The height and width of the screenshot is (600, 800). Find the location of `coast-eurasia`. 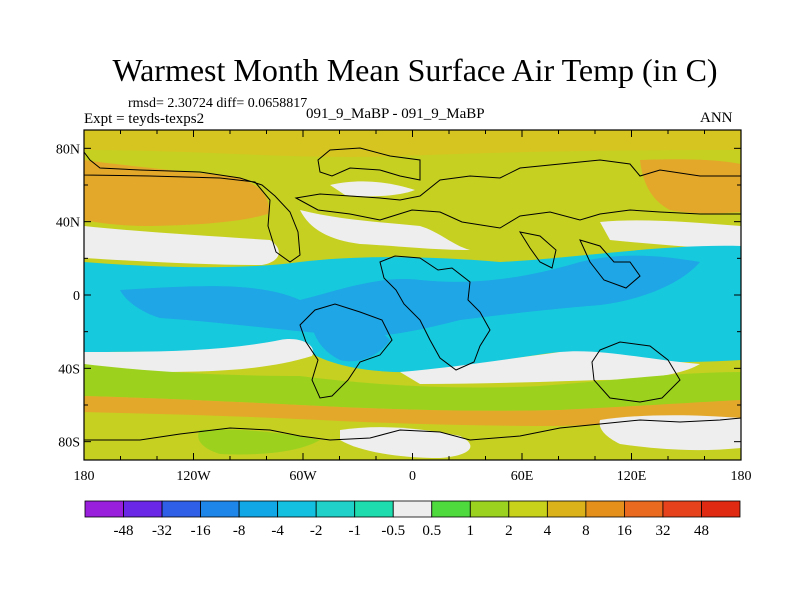

coast-eurasia is located at coordinates (517, 194).